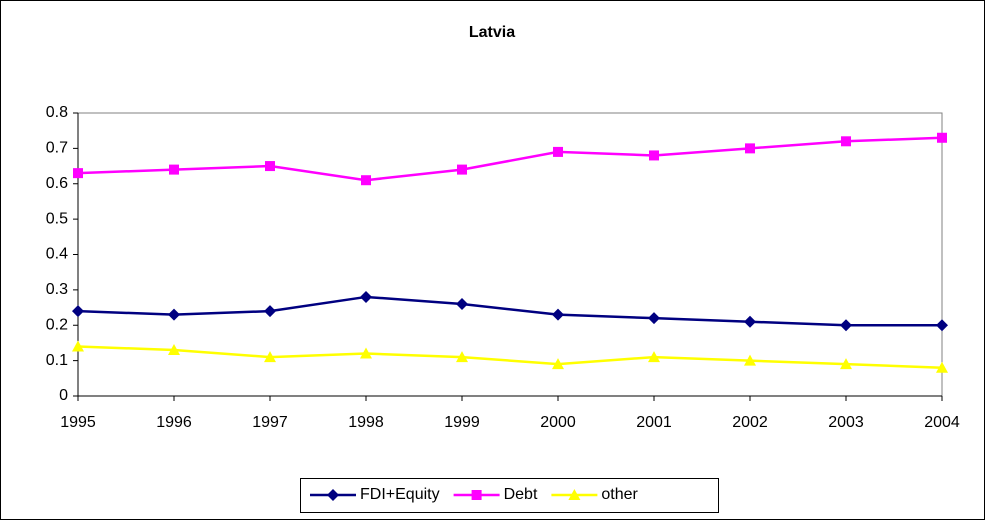  Describe the element at coordinates (654, 422) in the screenshot. I see `x-tick-label: 2001` at that location.